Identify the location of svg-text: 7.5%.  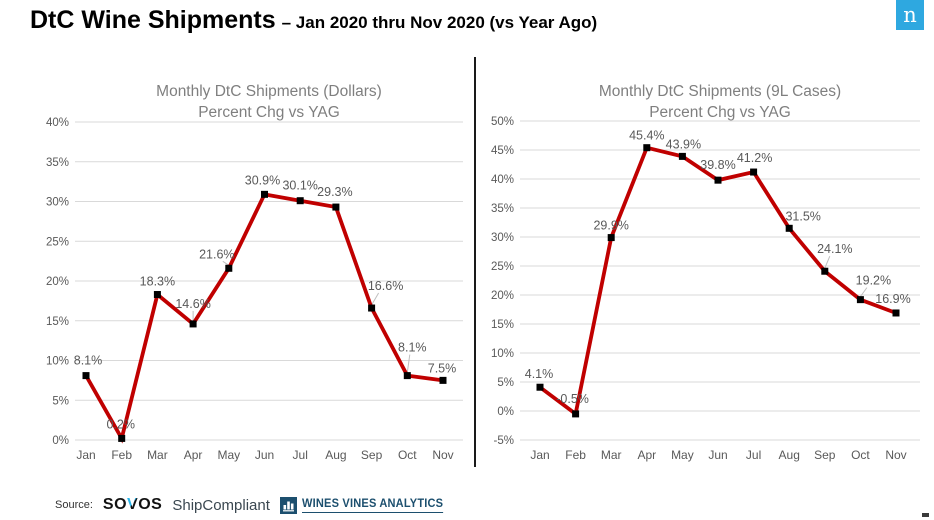
(442, 368).